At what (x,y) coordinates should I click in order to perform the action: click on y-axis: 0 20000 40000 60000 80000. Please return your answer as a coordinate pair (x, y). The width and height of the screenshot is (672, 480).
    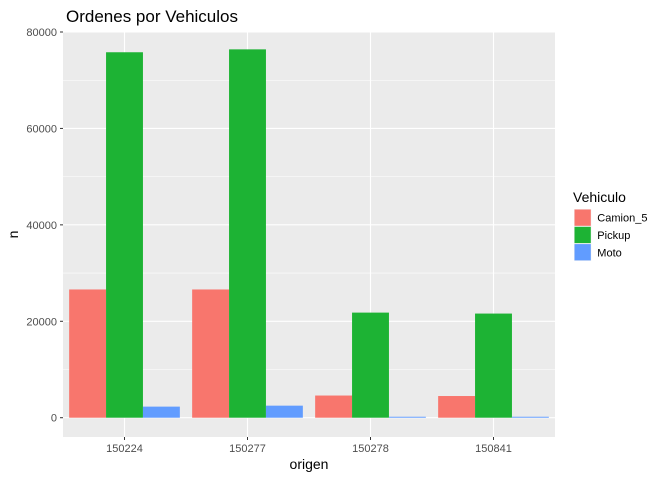
    Looking at the image, I should click on (44, 226).